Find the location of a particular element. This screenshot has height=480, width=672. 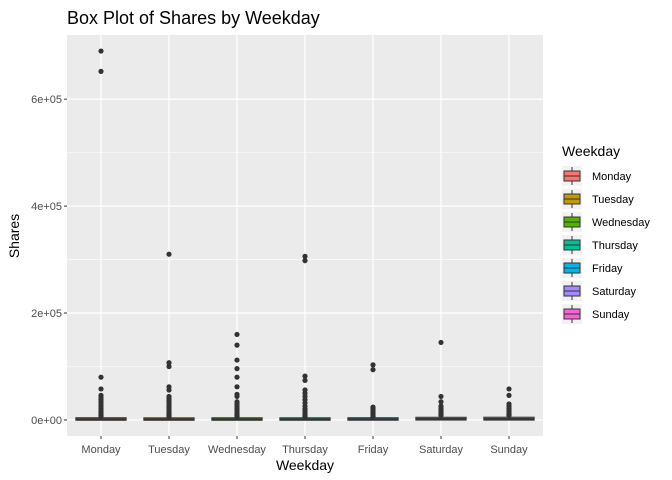

x-tick-label: Sunday is located at coordinates (509, 450).